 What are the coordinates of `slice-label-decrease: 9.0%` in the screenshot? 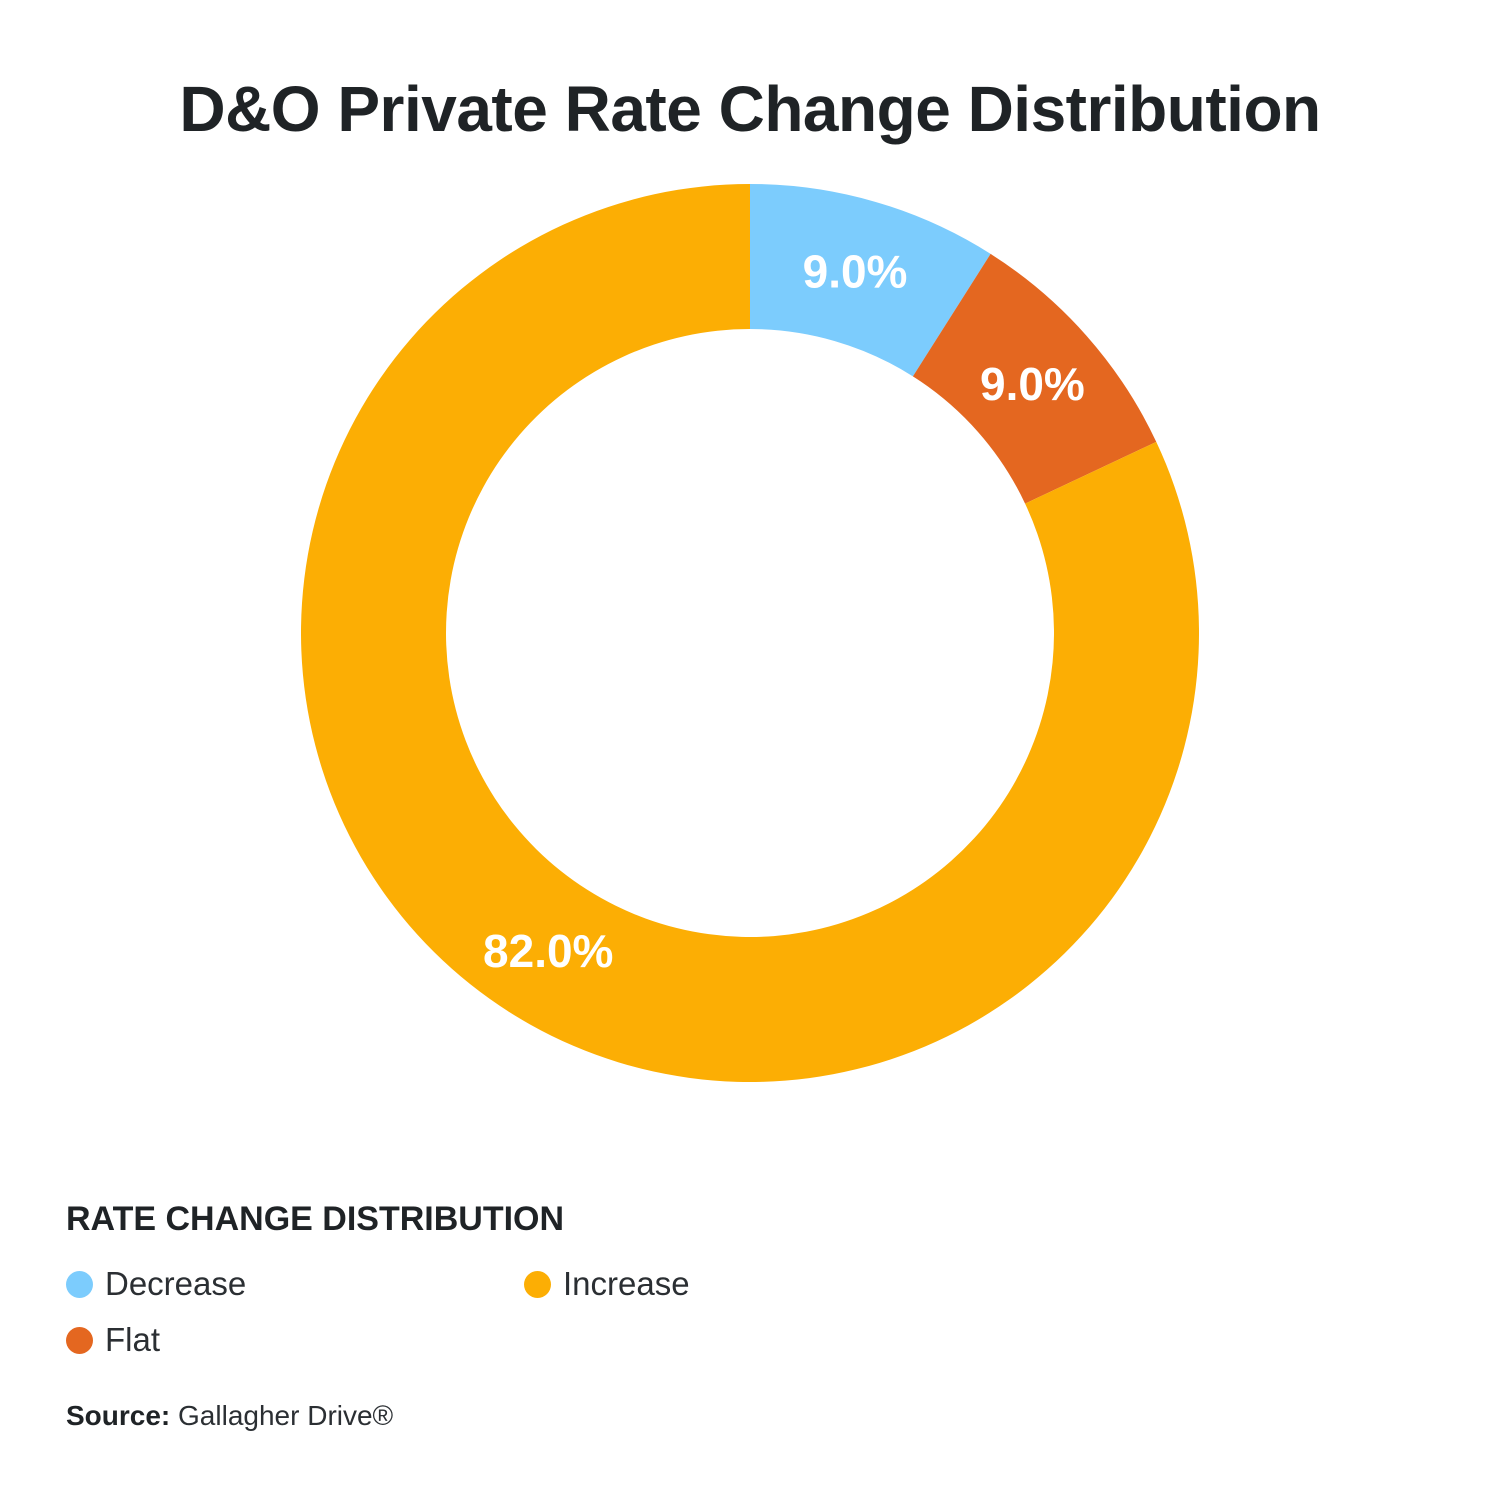 It's located at (855, 271).